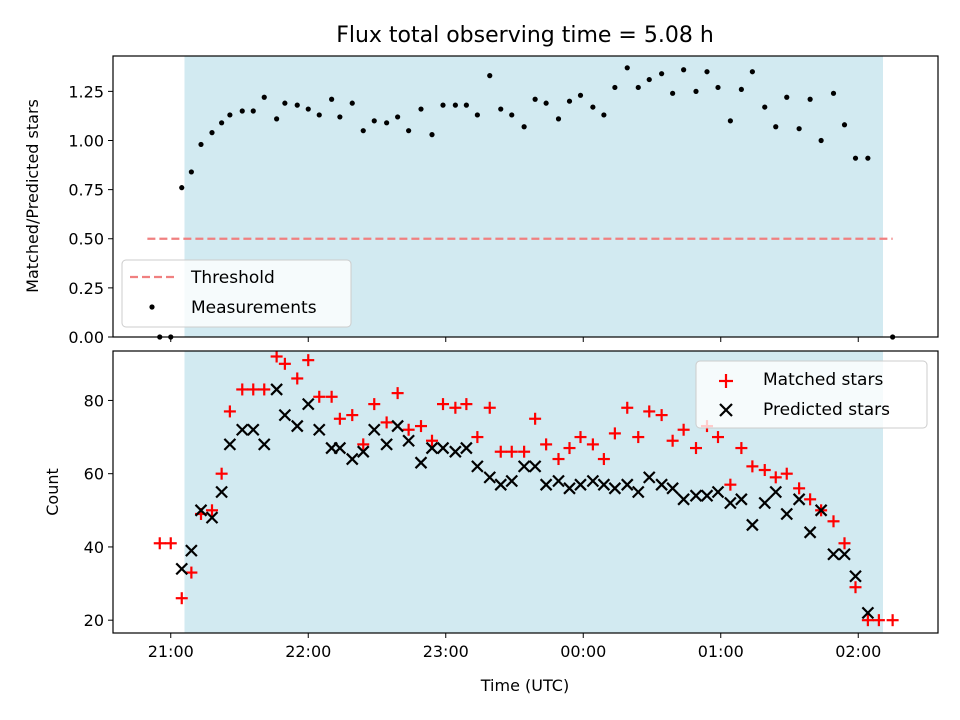 The image size is (960, 720). I want to click on top-y-tick-label: 0.00, so click(86, 337).